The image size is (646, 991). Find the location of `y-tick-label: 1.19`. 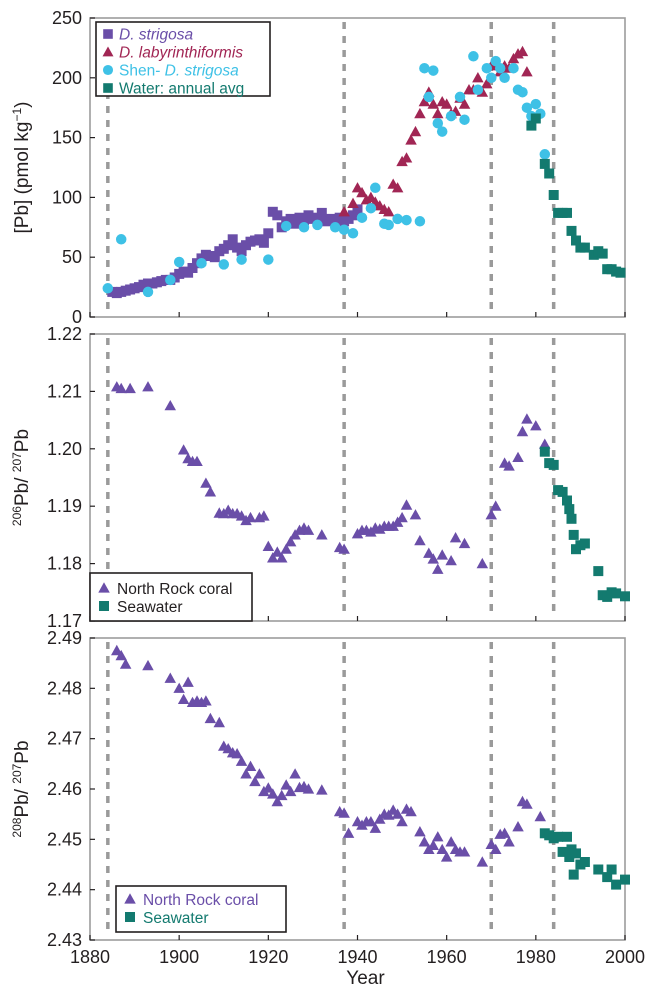

y-tick-label: 1.19 is located at coordinates (64, 506).